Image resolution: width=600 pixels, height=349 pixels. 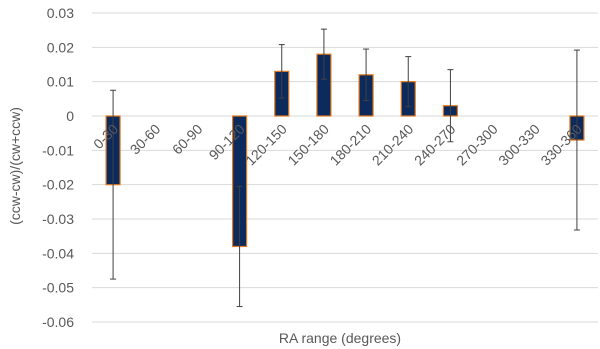 What do you see at coordinates (561, 145) in the screenshot?
I see `x-tick-label: 330-360` at bounding box center [561, 145].